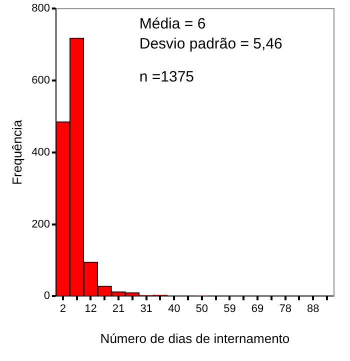 The width and height of the screenshot is (350, 361). I want to click on x-tick-label: 40, so click(174, 308).